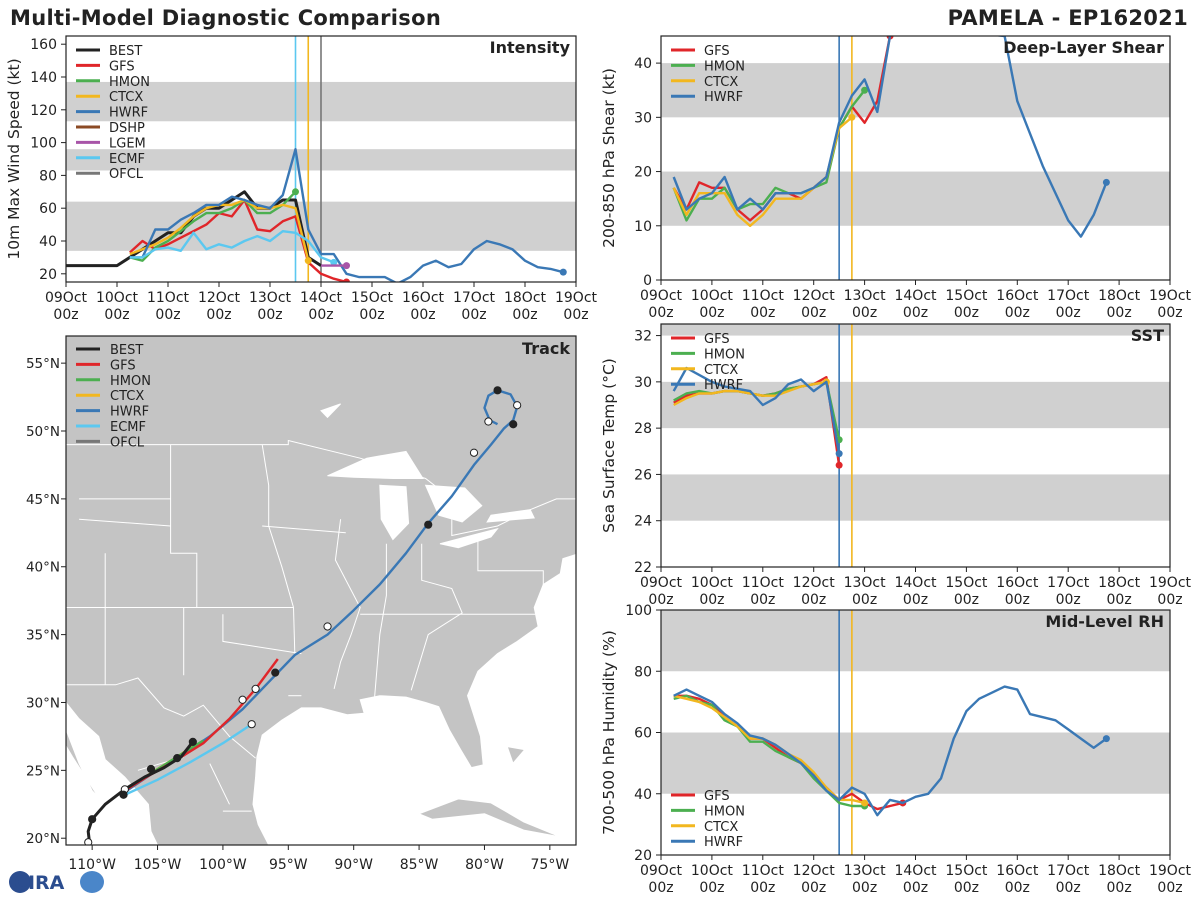  I want to click on series-gfs-line, so click(237, 240).